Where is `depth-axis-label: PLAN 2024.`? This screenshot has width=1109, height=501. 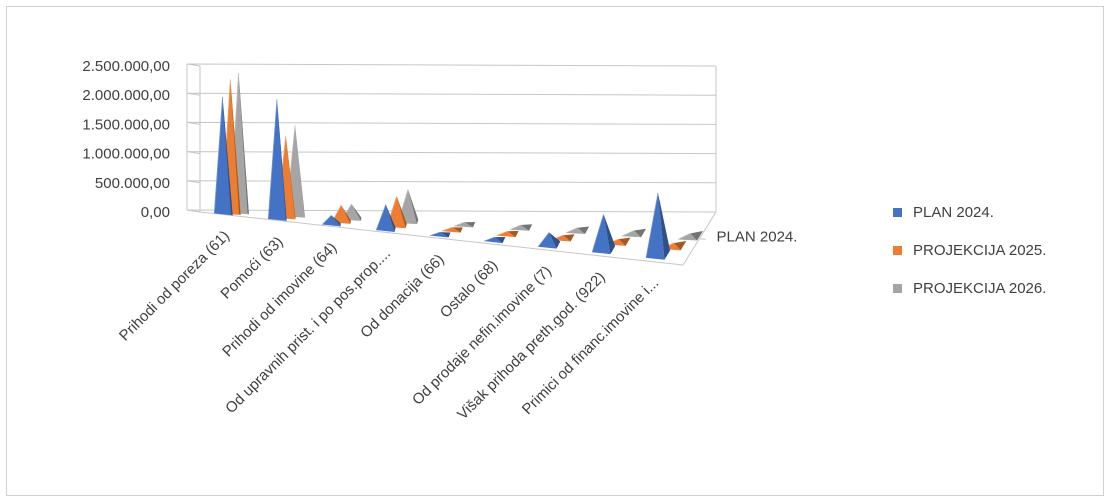
depth-axis-label: PLAN 2024. is located at coordinates (757, 236).